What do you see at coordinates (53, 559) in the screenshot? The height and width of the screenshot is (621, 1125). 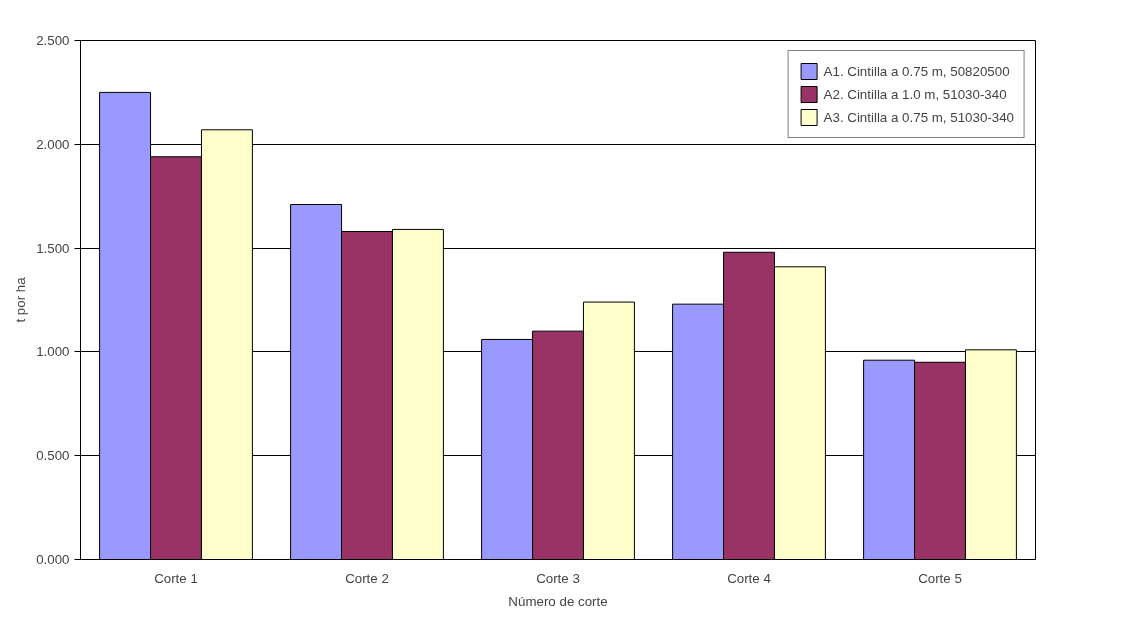 I see `y-tick-label: 0.000` at bounding box center [53, 559].